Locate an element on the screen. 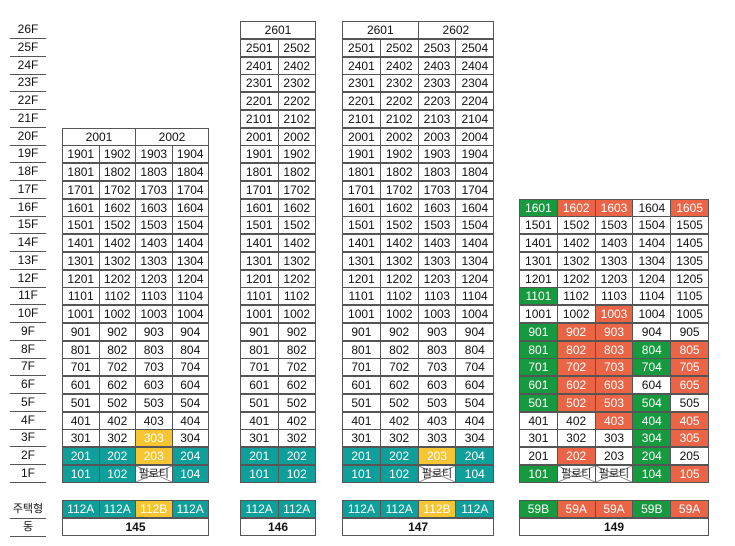 This screenshot has height=546, width=735. unit-cell: 2103 is located at coordinates (437, 118).